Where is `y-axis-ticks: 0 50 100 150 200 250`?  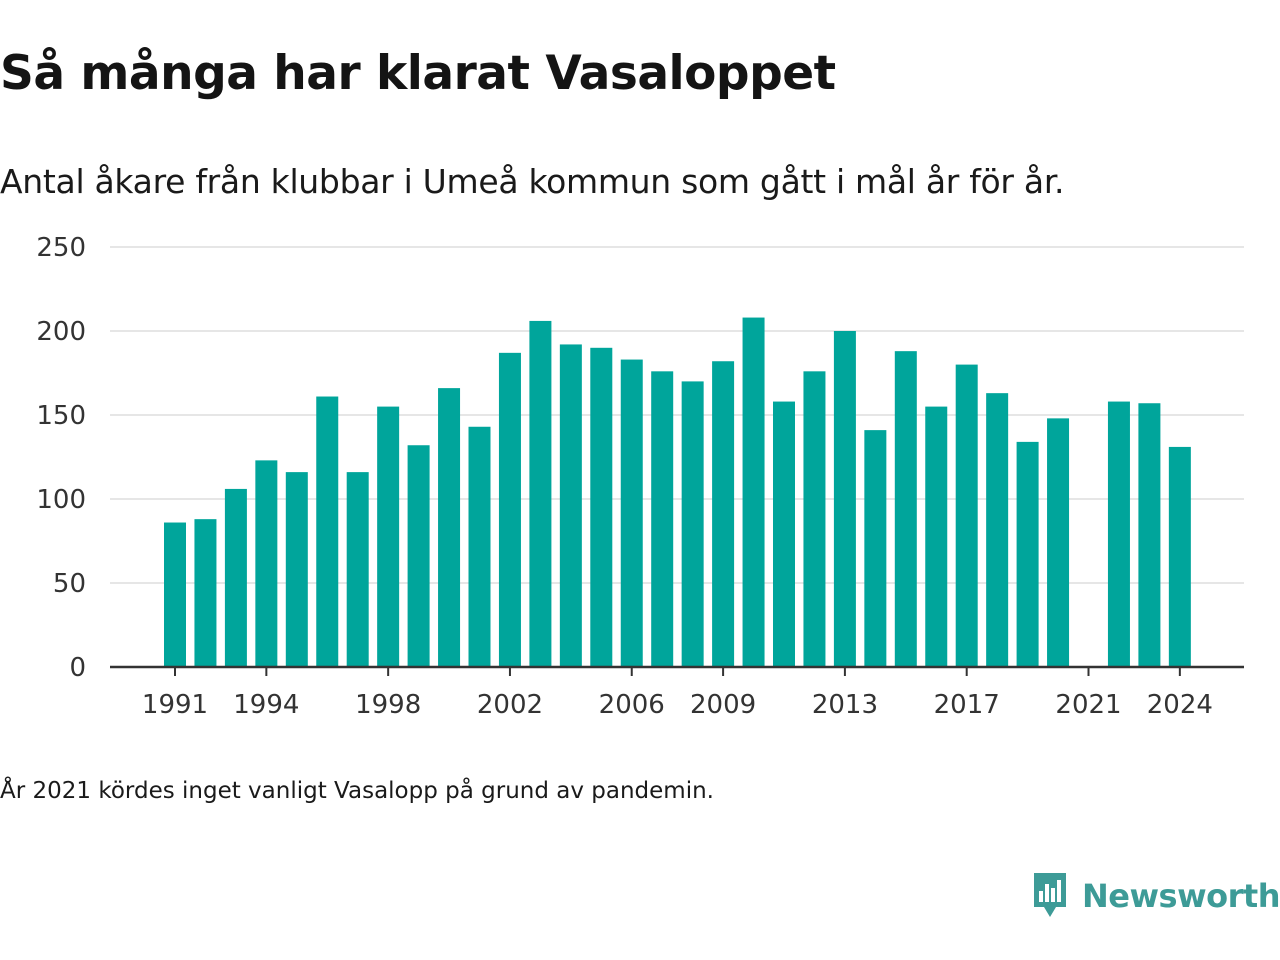 y-axis-ticks: 0 50 100 150 200 250 is located at coordinates (61, 458).